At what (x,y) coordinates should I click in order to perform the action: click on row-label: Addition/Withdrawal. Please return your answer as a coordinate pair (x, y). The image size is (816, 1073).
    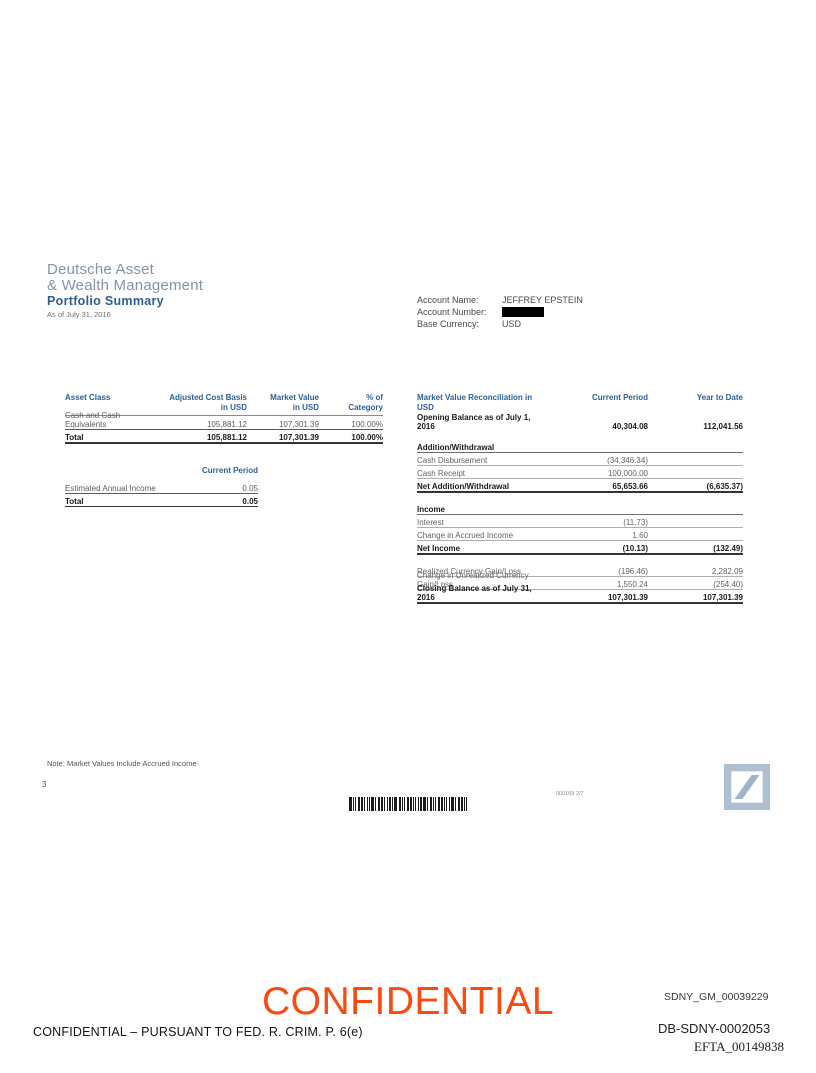
    Looking at the image, I should click on (456, 447).